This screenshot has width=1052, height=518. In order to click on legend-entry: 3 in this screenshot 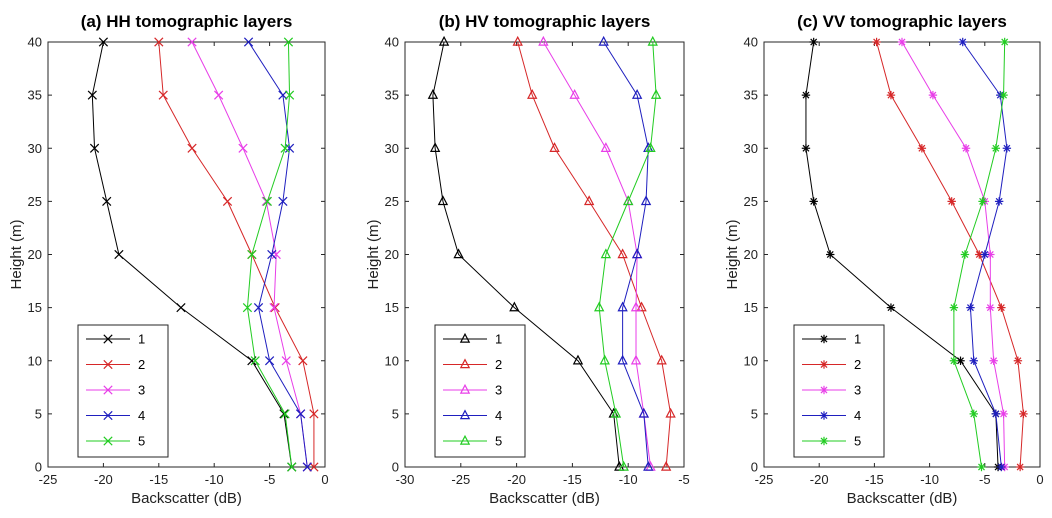, I will do `click(831, 390)`.